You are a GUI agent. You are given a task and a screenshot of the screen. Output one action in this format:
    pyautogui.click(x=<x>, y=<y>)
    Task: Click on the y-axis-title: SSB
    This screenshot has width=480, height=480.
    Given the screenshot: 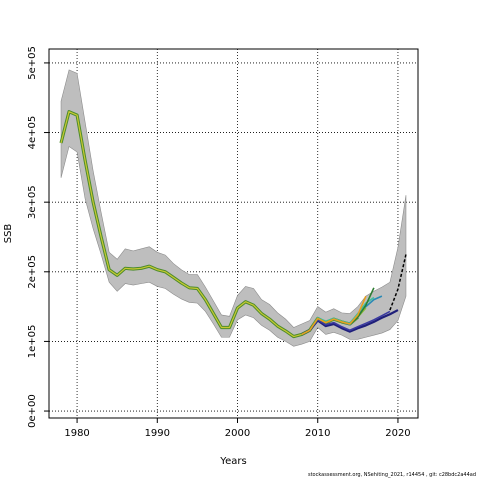 What is the action you would take?
    pyautogui.click(x=8, y=234)
    